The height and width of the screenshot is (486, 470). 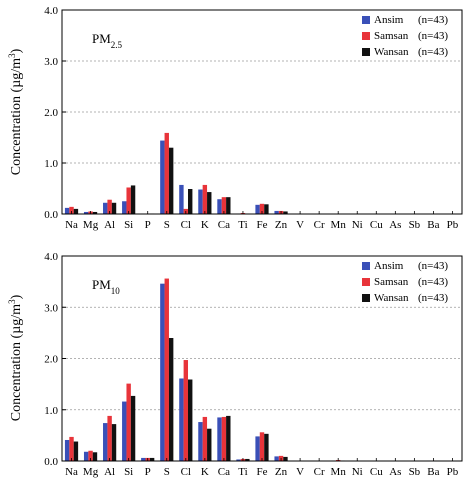 What do you see at coordinates (228, 205) in the screenshot?
I see `bar-wansan-ca` at bounding box center [228, 205].